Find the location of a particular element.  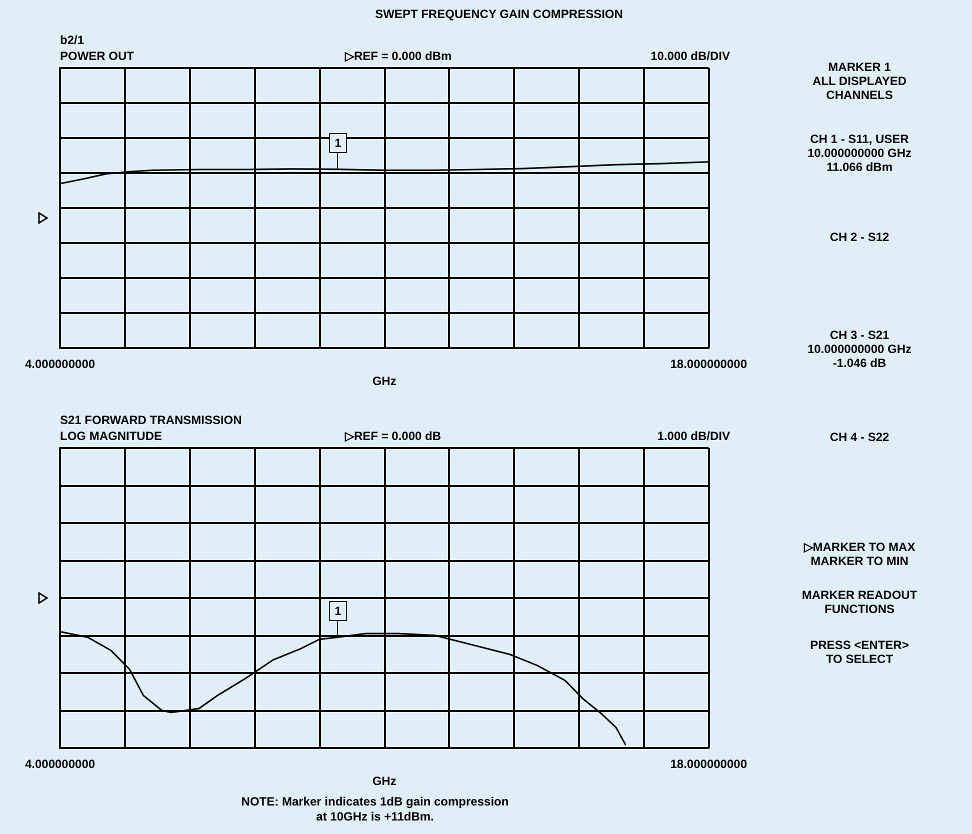

text: MARKER READOUT FUNCTIONS is located at coordinates (859, 602).